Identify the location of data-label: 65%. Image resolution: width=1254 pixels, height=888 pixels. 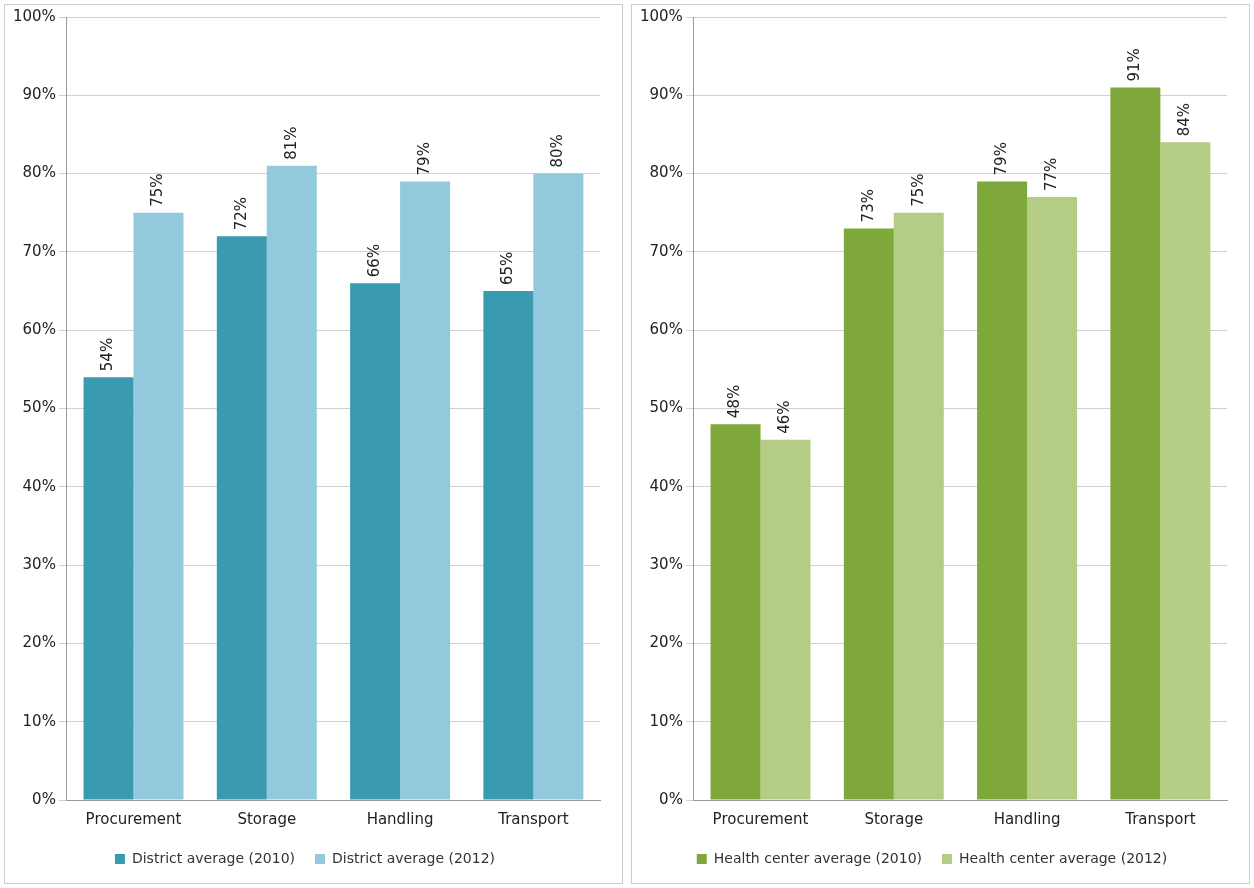
(507, 268).